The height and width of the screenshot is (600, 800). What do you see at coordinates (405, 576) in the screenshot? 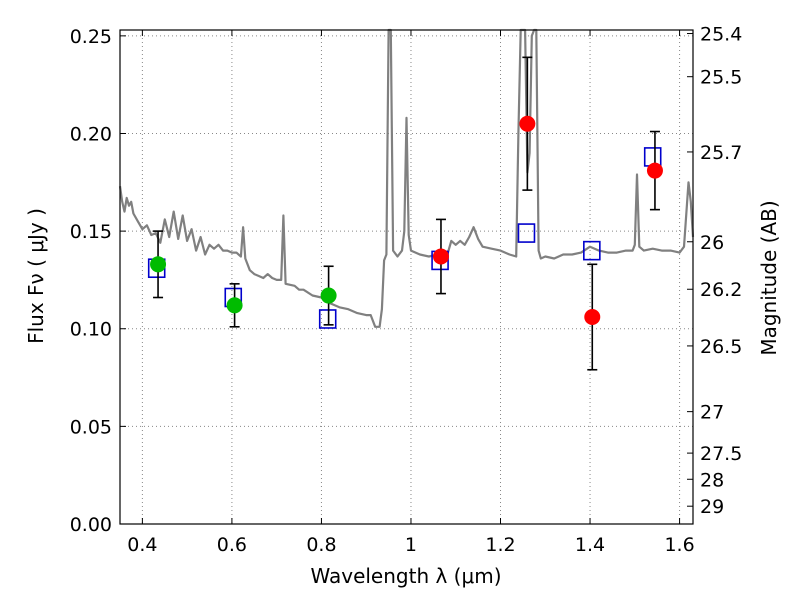
I see `x-axis-title: Wavelength λ (μm)` at bounding box center [405, 576].